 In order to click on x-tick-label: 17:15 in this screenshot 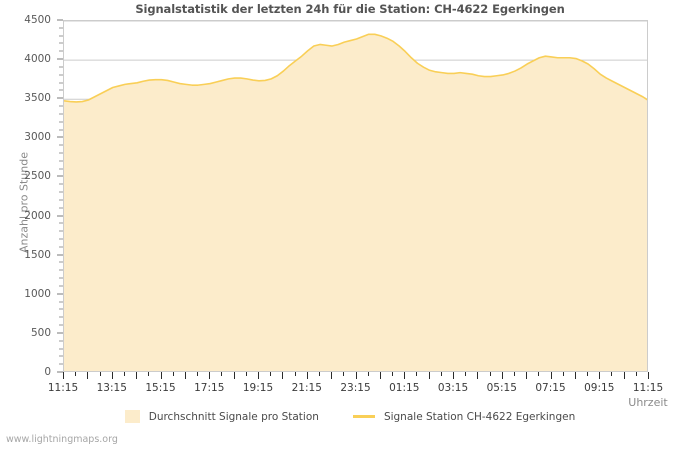, I will do `click(209, 388)`.